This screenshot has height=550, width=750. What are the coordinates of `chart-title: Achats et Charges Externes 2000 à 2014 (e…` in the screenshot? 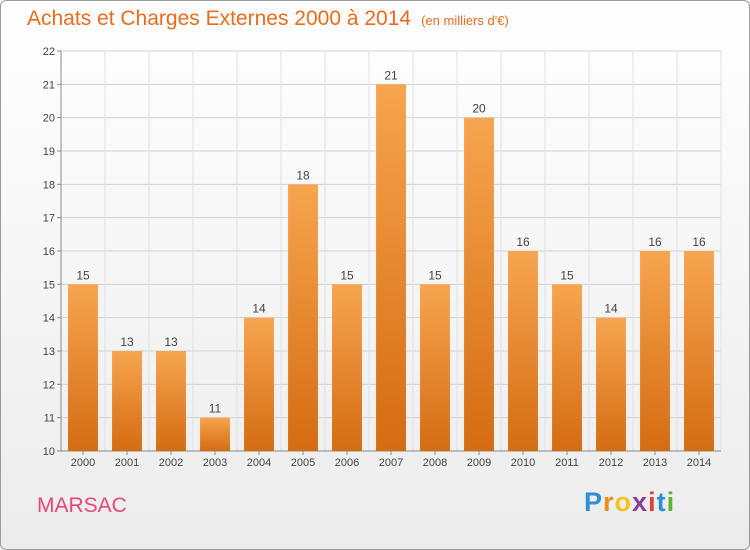 It's located at (268, 19).